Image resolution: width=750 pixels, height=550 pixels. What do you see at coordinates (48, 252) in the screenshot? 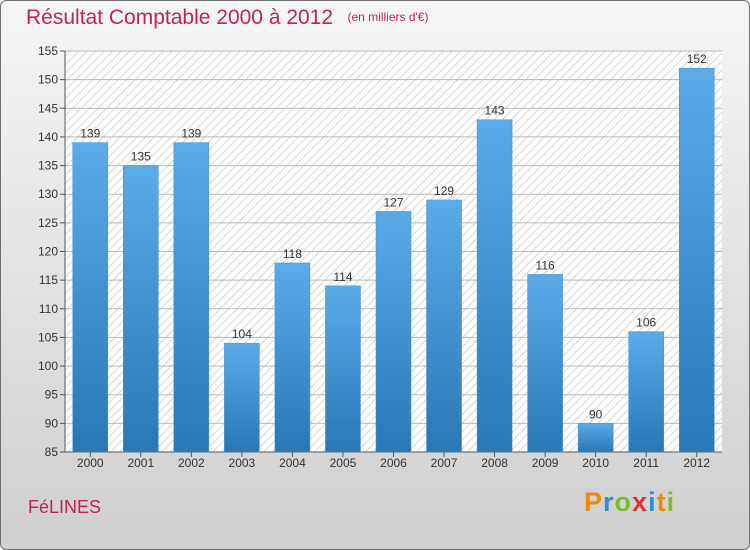
I see `y-tick-label: 120` at bounding box center [48, 252].